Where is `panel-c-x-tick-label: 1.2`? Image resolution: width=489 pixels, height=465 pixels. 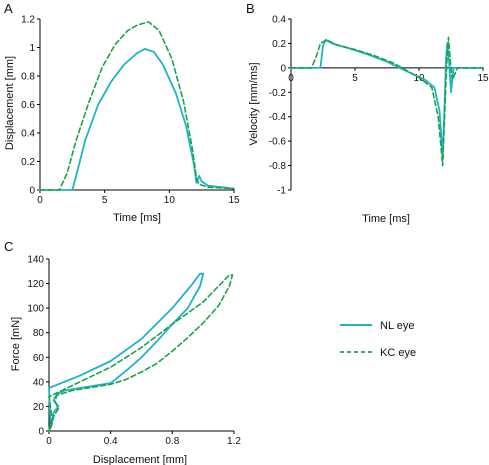
panel-c-x-tick-label: 1.2 is located at coordinates (234, 441).